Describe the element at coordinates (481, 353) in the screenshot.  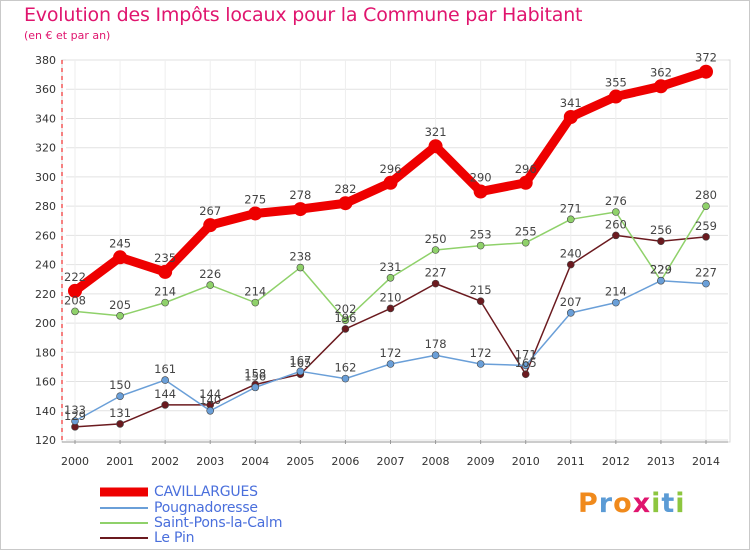
I see `data-label-pougnadoresse: 172` at that location.